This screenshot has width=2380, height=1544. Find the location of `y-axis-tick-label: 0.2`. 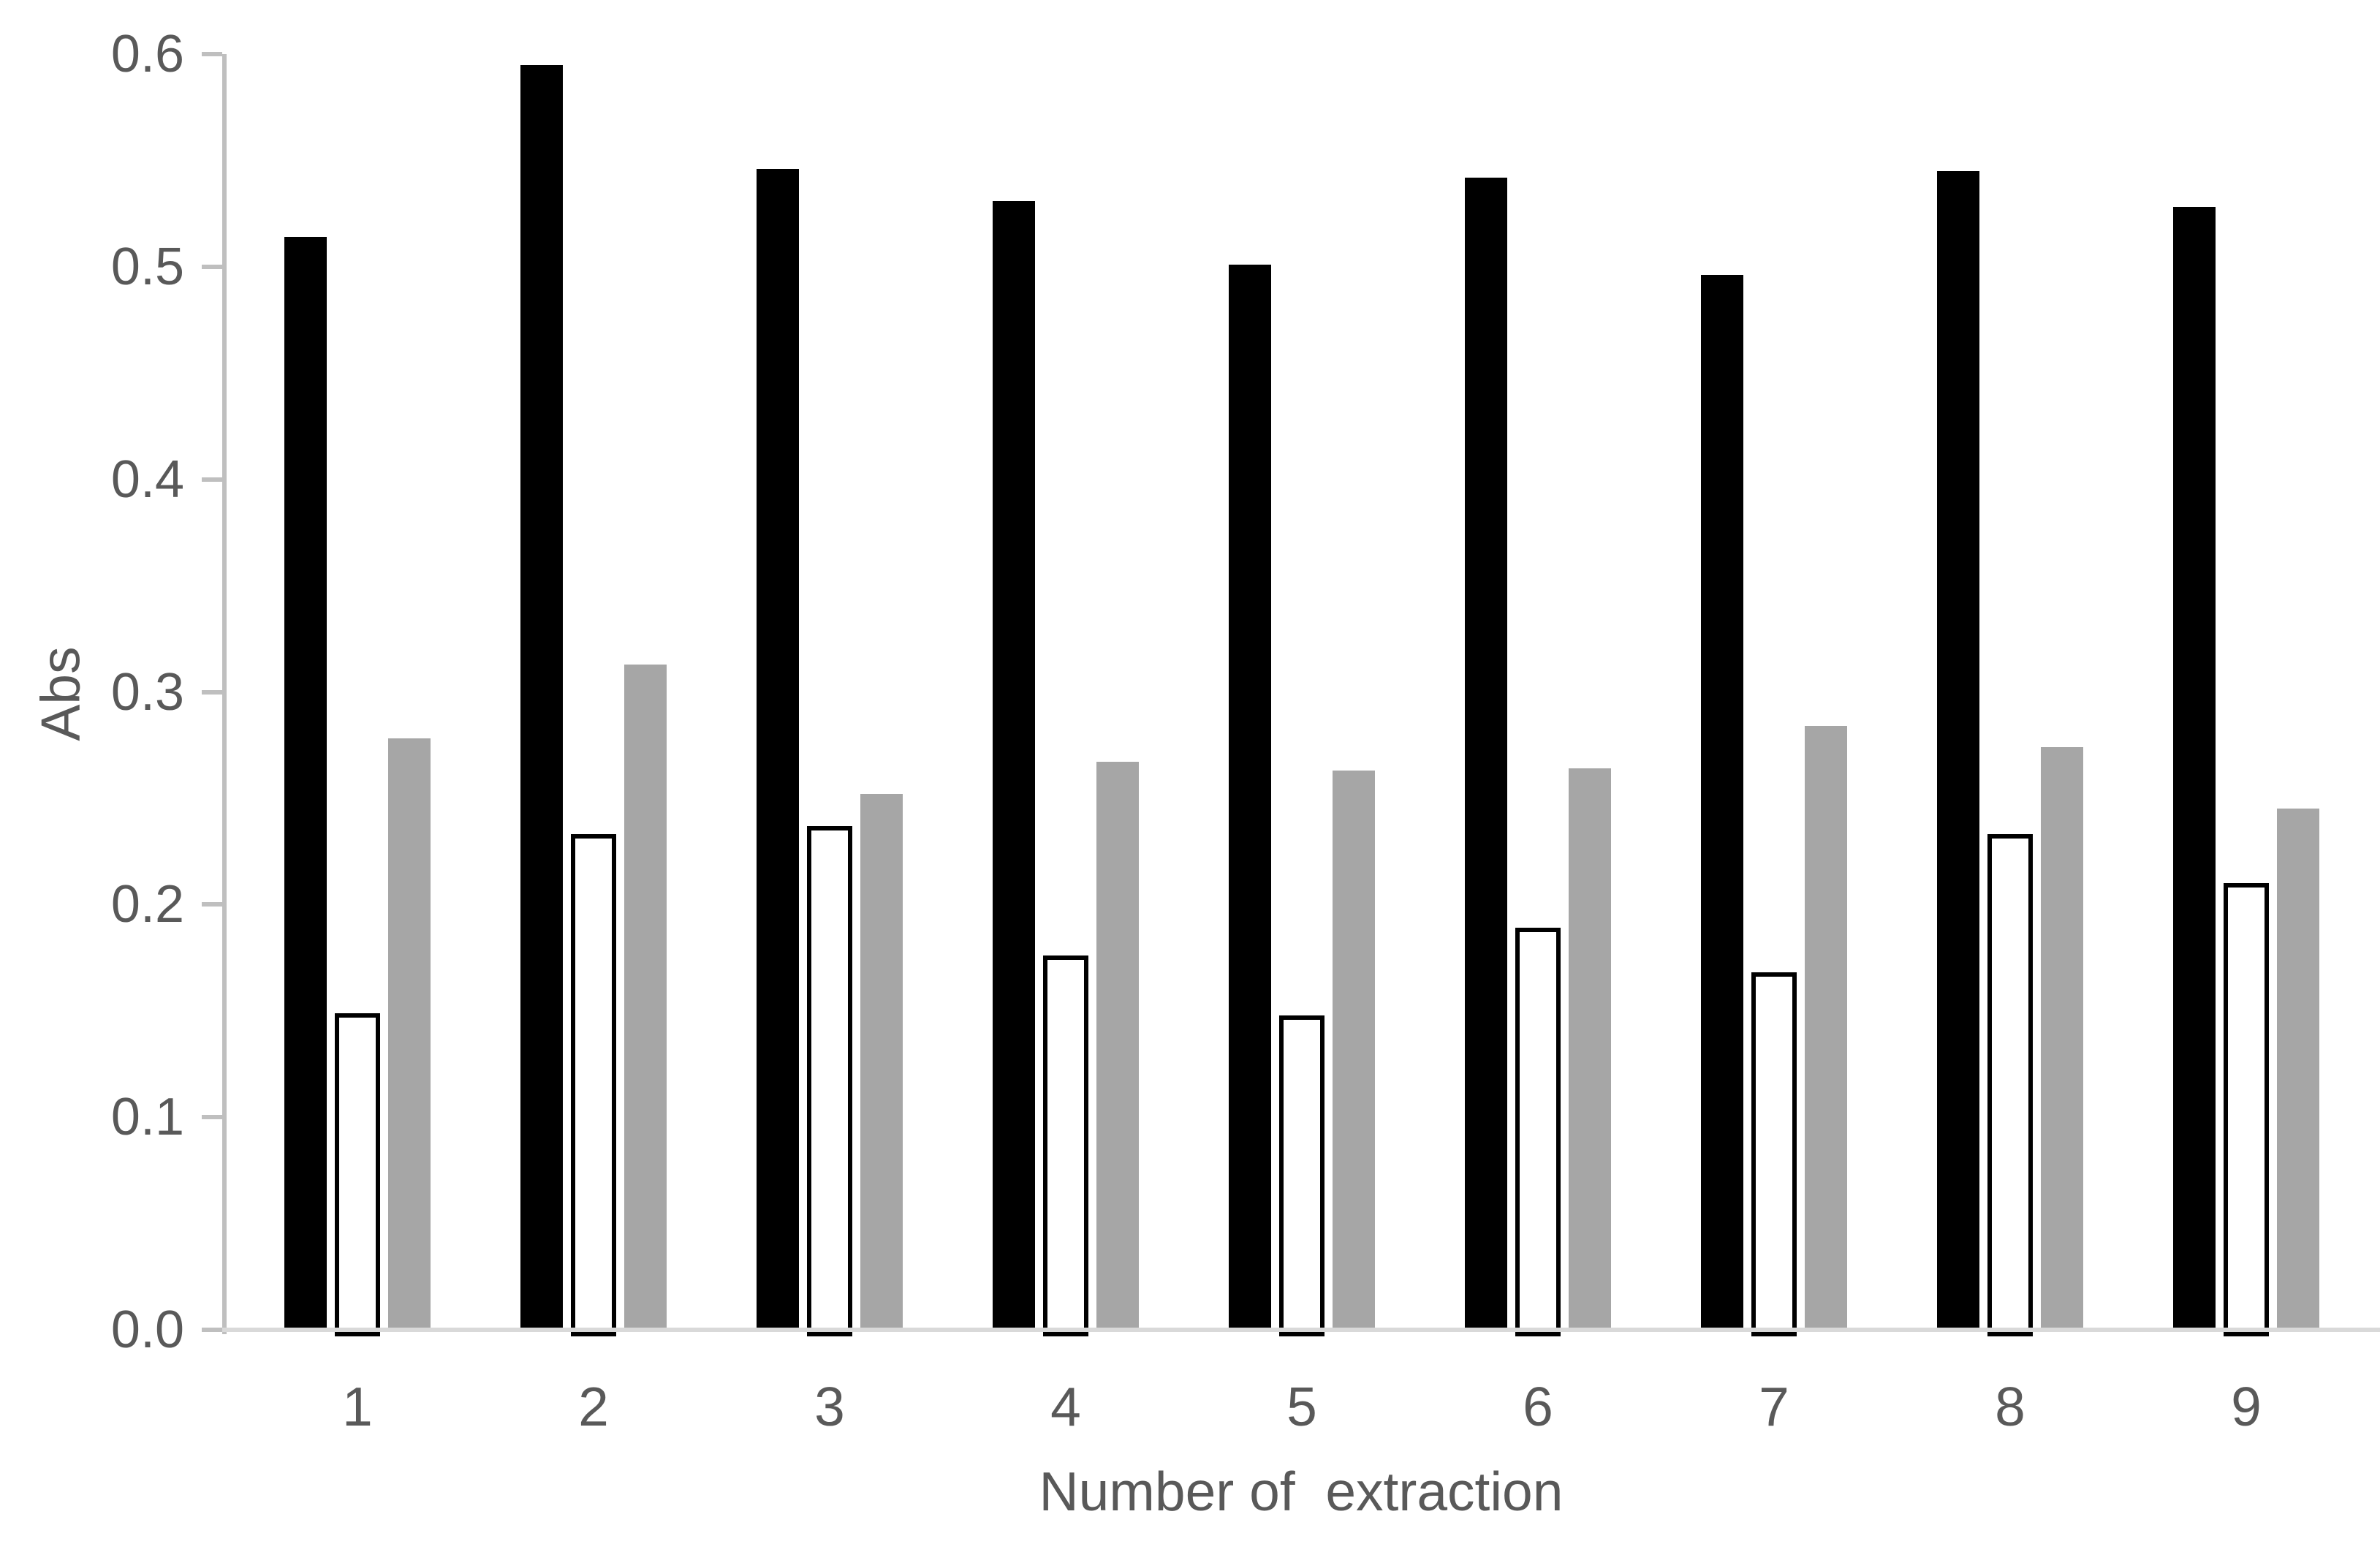

y-axis-tick-label: 0.2 is located at coordinates (147, 905).